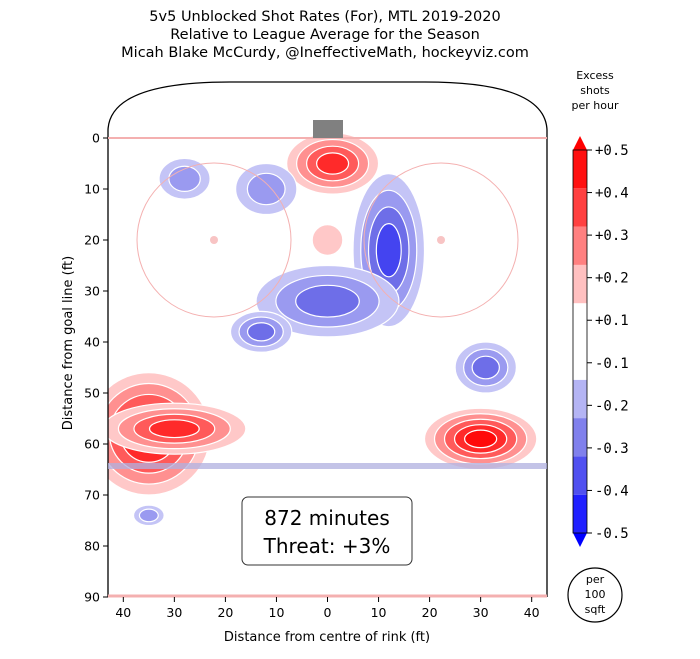 The height and width of the screenshot is (659, 700). Describe the element at coordinates (595, 105) in the screenshot. I see `colorbar-title-3: per hour` at that location.